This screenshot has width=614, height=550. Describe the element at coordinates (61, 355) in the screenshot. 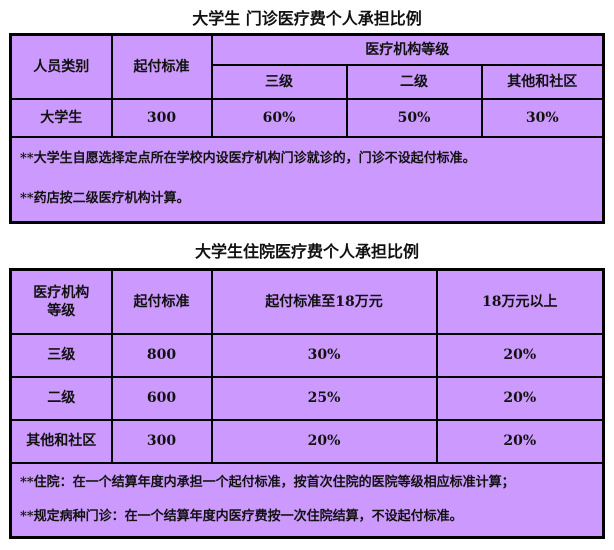

I see `cell-level: 三级` at that location.